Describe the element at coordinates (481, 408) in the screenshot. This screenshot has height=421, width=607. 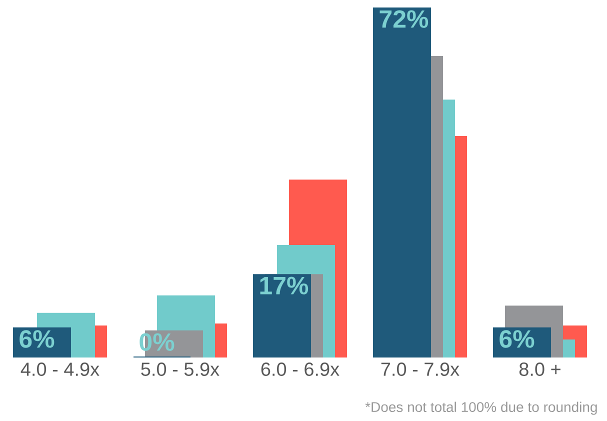
I see `text: *Does not total 100% due to rounding` at that location.